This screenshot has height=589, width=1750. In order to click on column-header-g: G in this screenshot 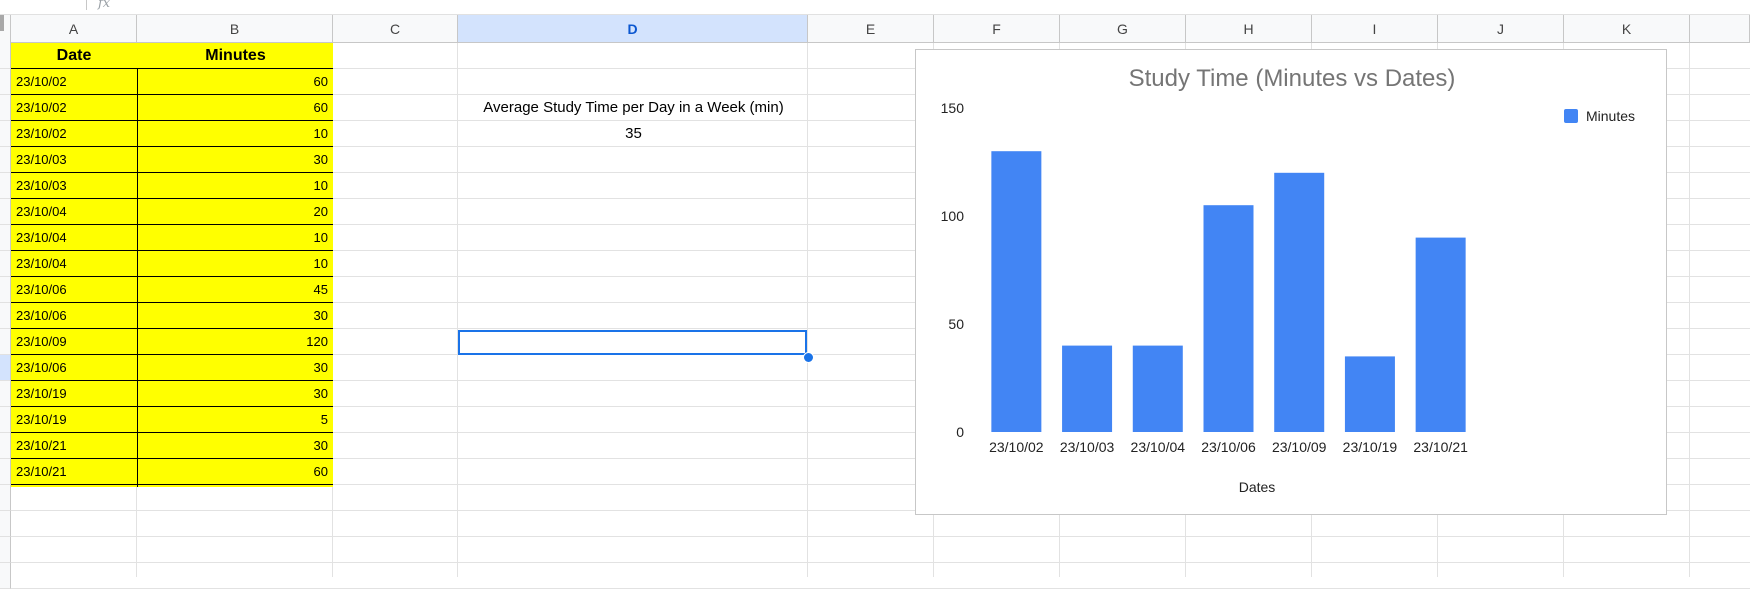, I will do `click(1123, 29)`.